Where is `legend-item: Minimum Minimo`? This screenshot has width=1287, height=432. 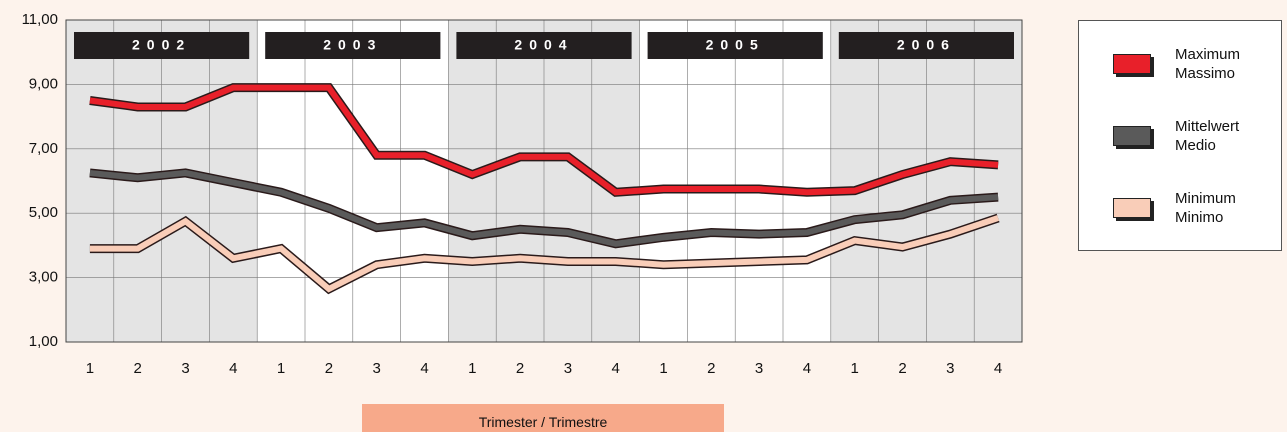 legend-item: Minimum Minimo is located at coordinates (1184, 208).